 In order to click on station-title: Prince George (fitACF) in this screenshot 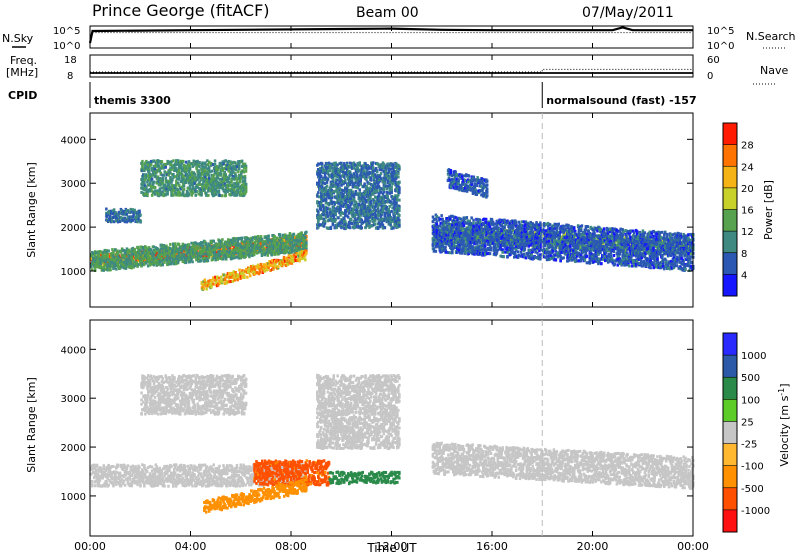, I will do `click(181, 10)`.